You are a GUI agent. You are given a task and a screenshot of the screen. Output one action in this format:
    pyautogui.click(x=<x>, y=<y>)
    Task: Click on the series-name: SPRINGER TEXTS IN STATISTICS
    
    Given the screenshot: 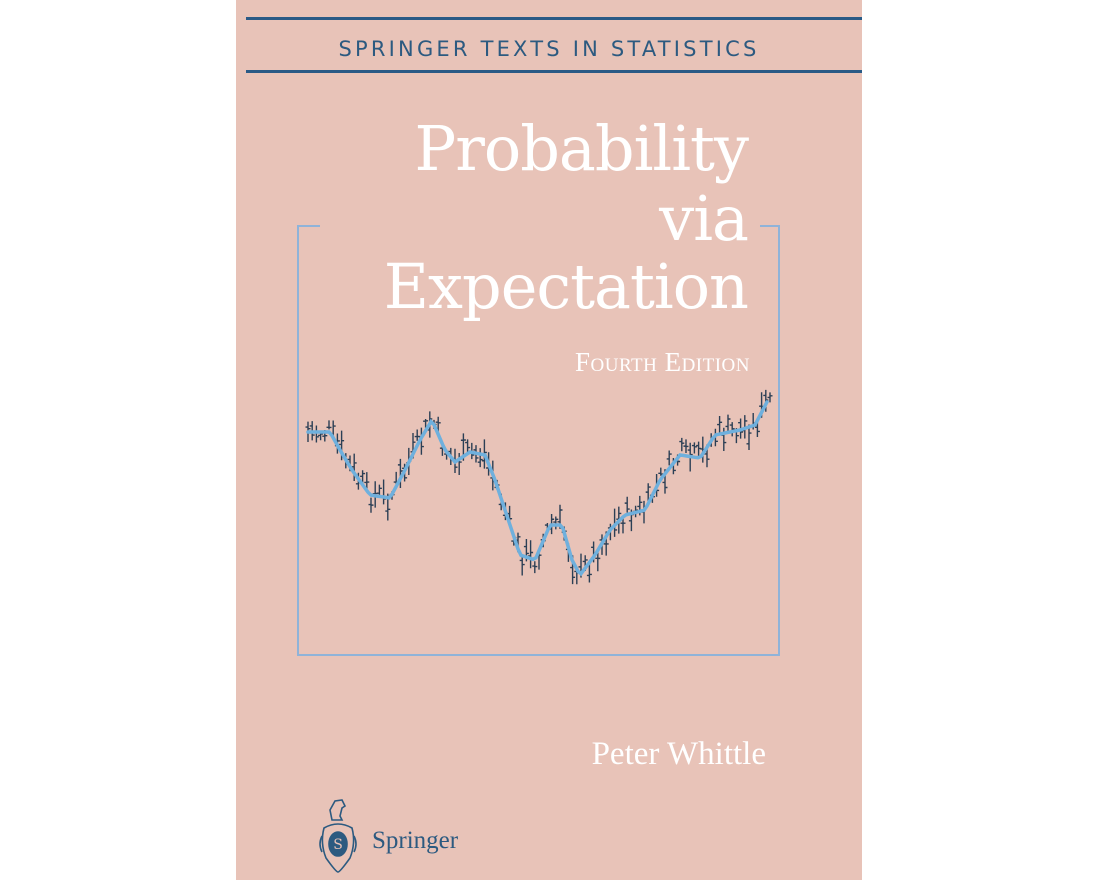 What is the action you would take?
    pyautogui.click(x=549, y=49)
    